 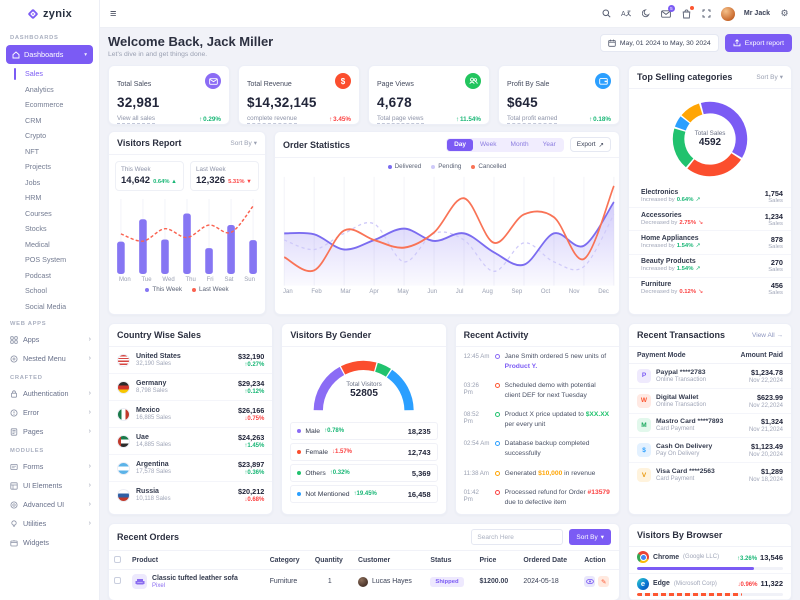 What do you see at coordinates (342, 119) in the screenshot?
I see `stat-change: 3.45%` at bounding box center [342, 119].